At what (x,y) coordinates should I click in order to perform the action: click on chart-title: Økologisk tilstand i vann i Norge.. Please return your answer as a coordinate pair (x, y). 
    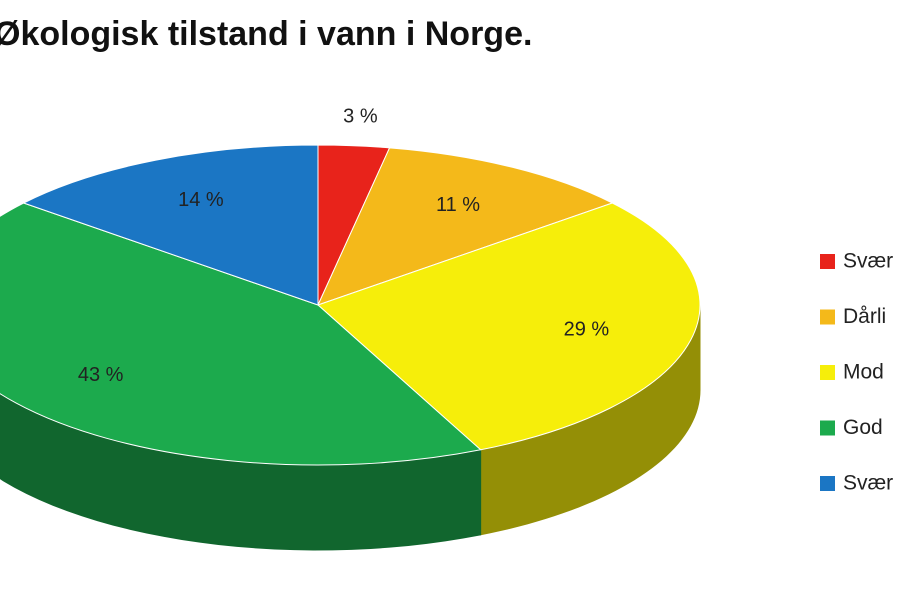
    Looking at the image, I should click on (266, 34).